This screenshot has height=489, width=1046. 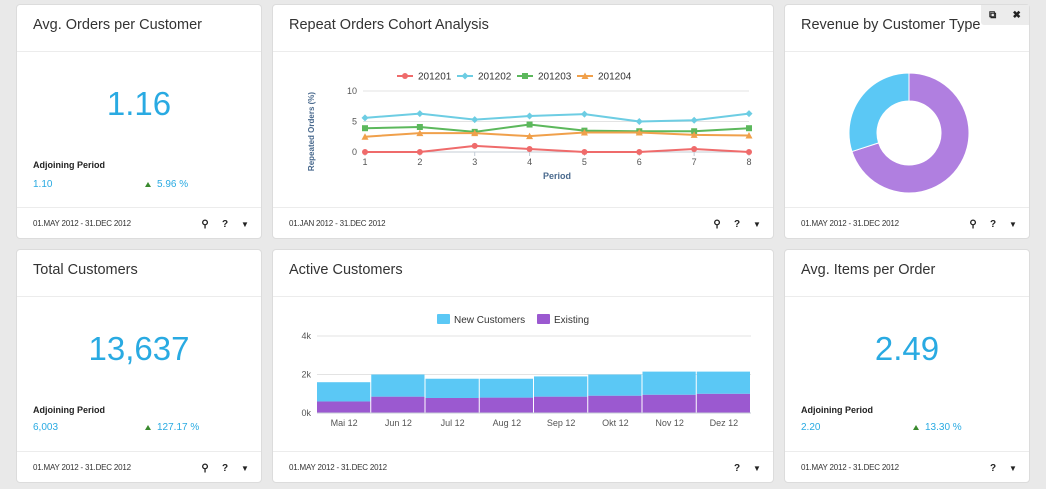 I want to click on revenue-donut-chart, so click(x=909, y=133).